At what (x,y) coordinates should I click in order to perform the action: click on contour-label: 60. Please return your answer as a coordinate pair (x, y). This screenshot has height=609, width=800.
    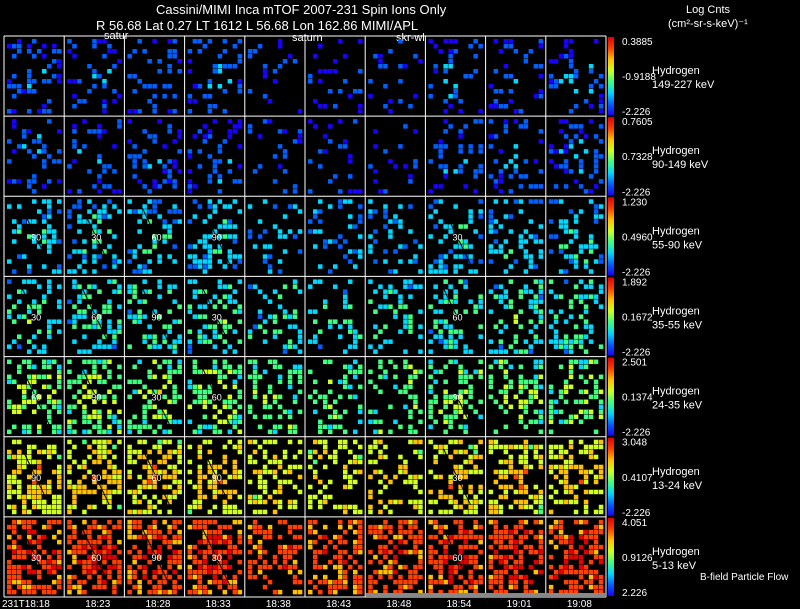
    Looking at the image, I should click on (457, 558).